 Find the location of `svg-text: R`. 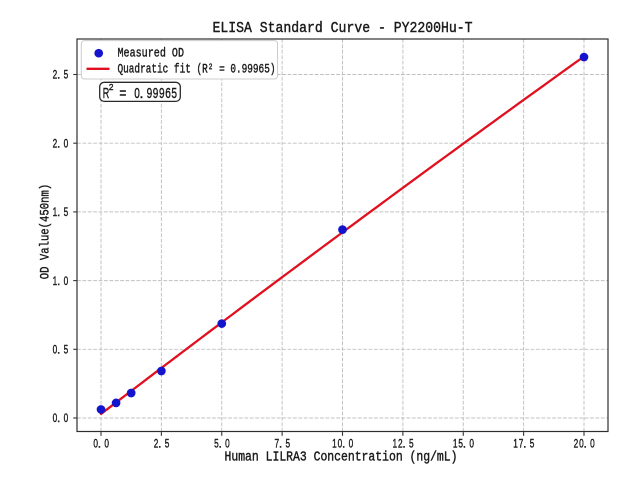

svg-text: R is located at coordinates (106, 93).